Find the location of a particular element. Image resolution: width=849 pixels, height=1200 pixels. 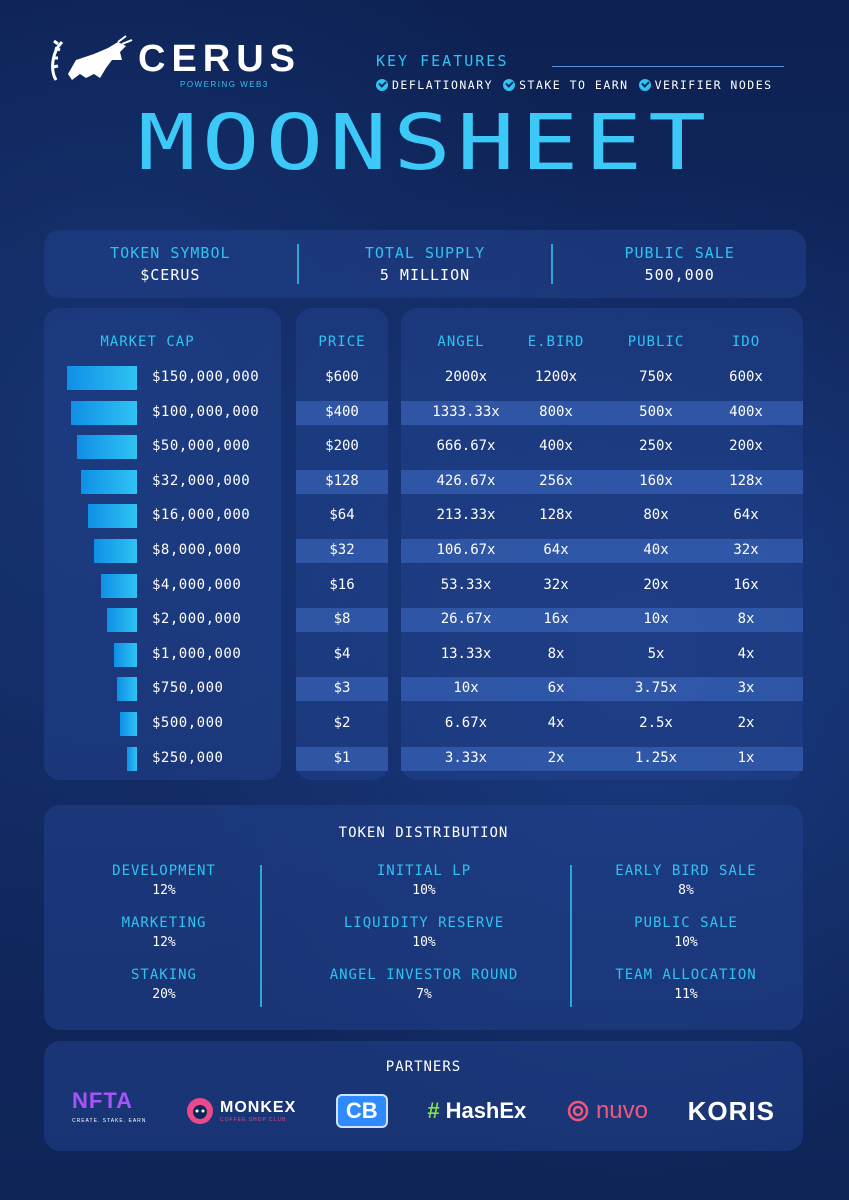

distribution-item: LIQUIDITY RESERVE 10% is located at coordinates (424, 941).